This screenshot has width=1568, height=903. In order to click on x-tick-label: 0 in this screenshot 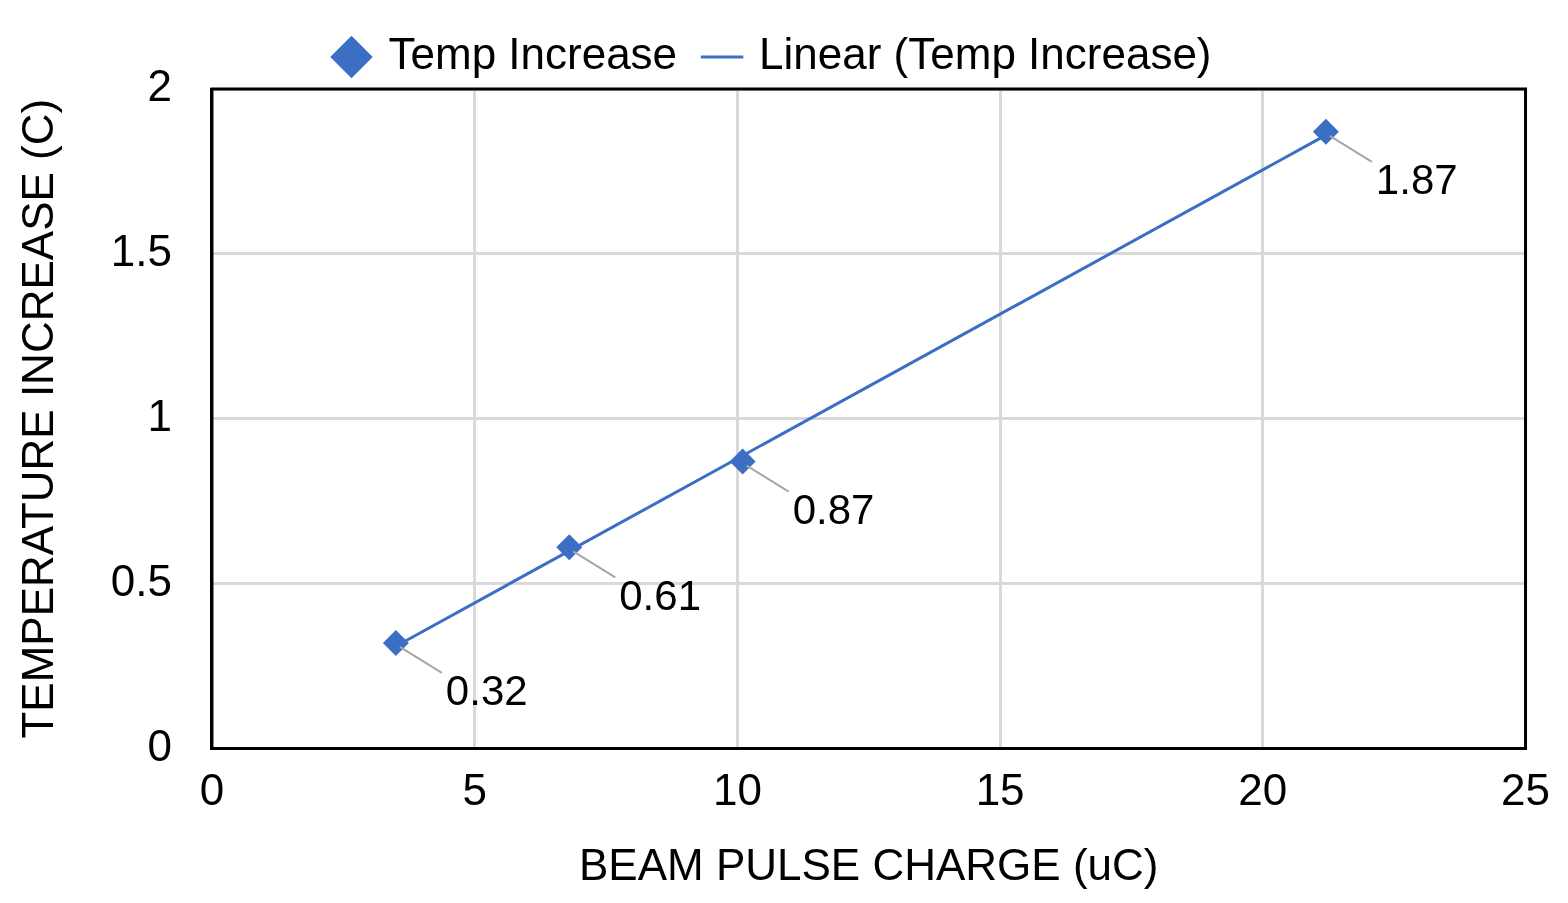, I will do `click(212, 789)`.